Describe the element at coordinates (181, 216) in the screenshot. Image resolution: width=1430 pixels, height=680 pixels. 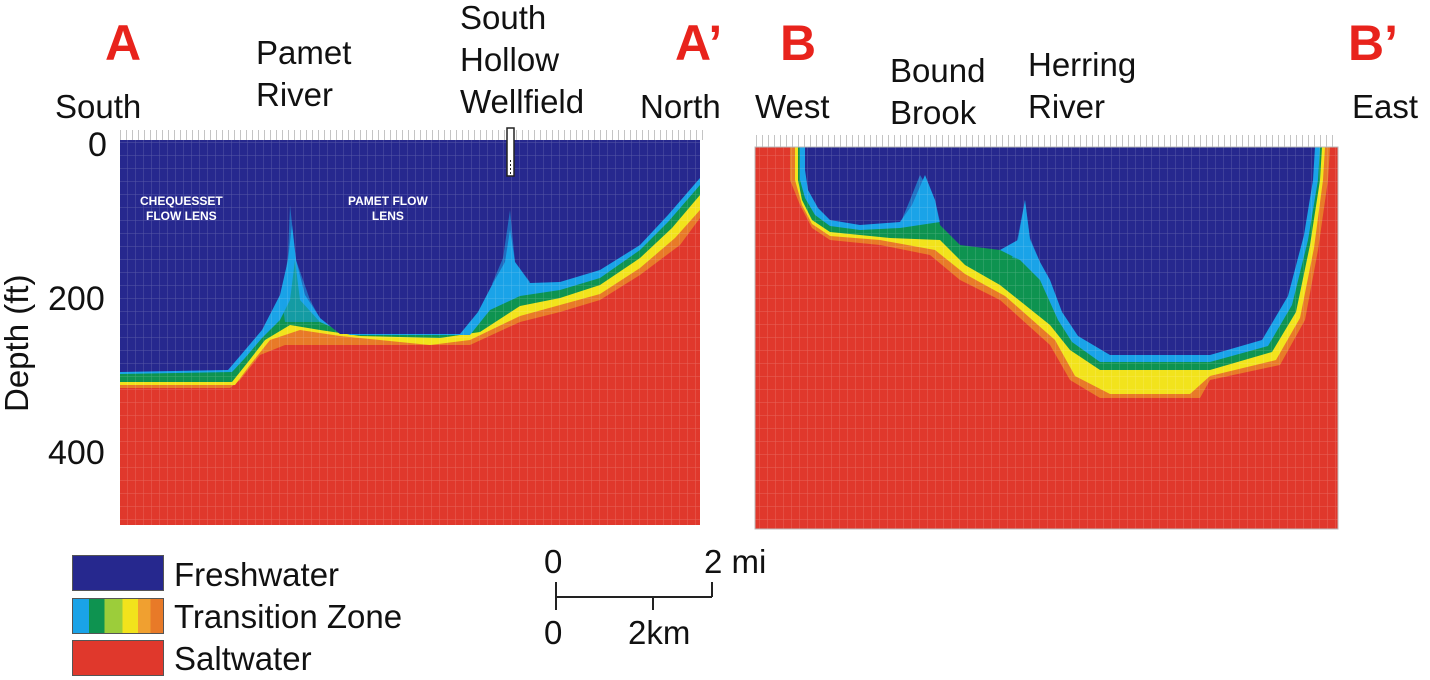
I see `chequesset-line-2: FLOW LENS` at that location.